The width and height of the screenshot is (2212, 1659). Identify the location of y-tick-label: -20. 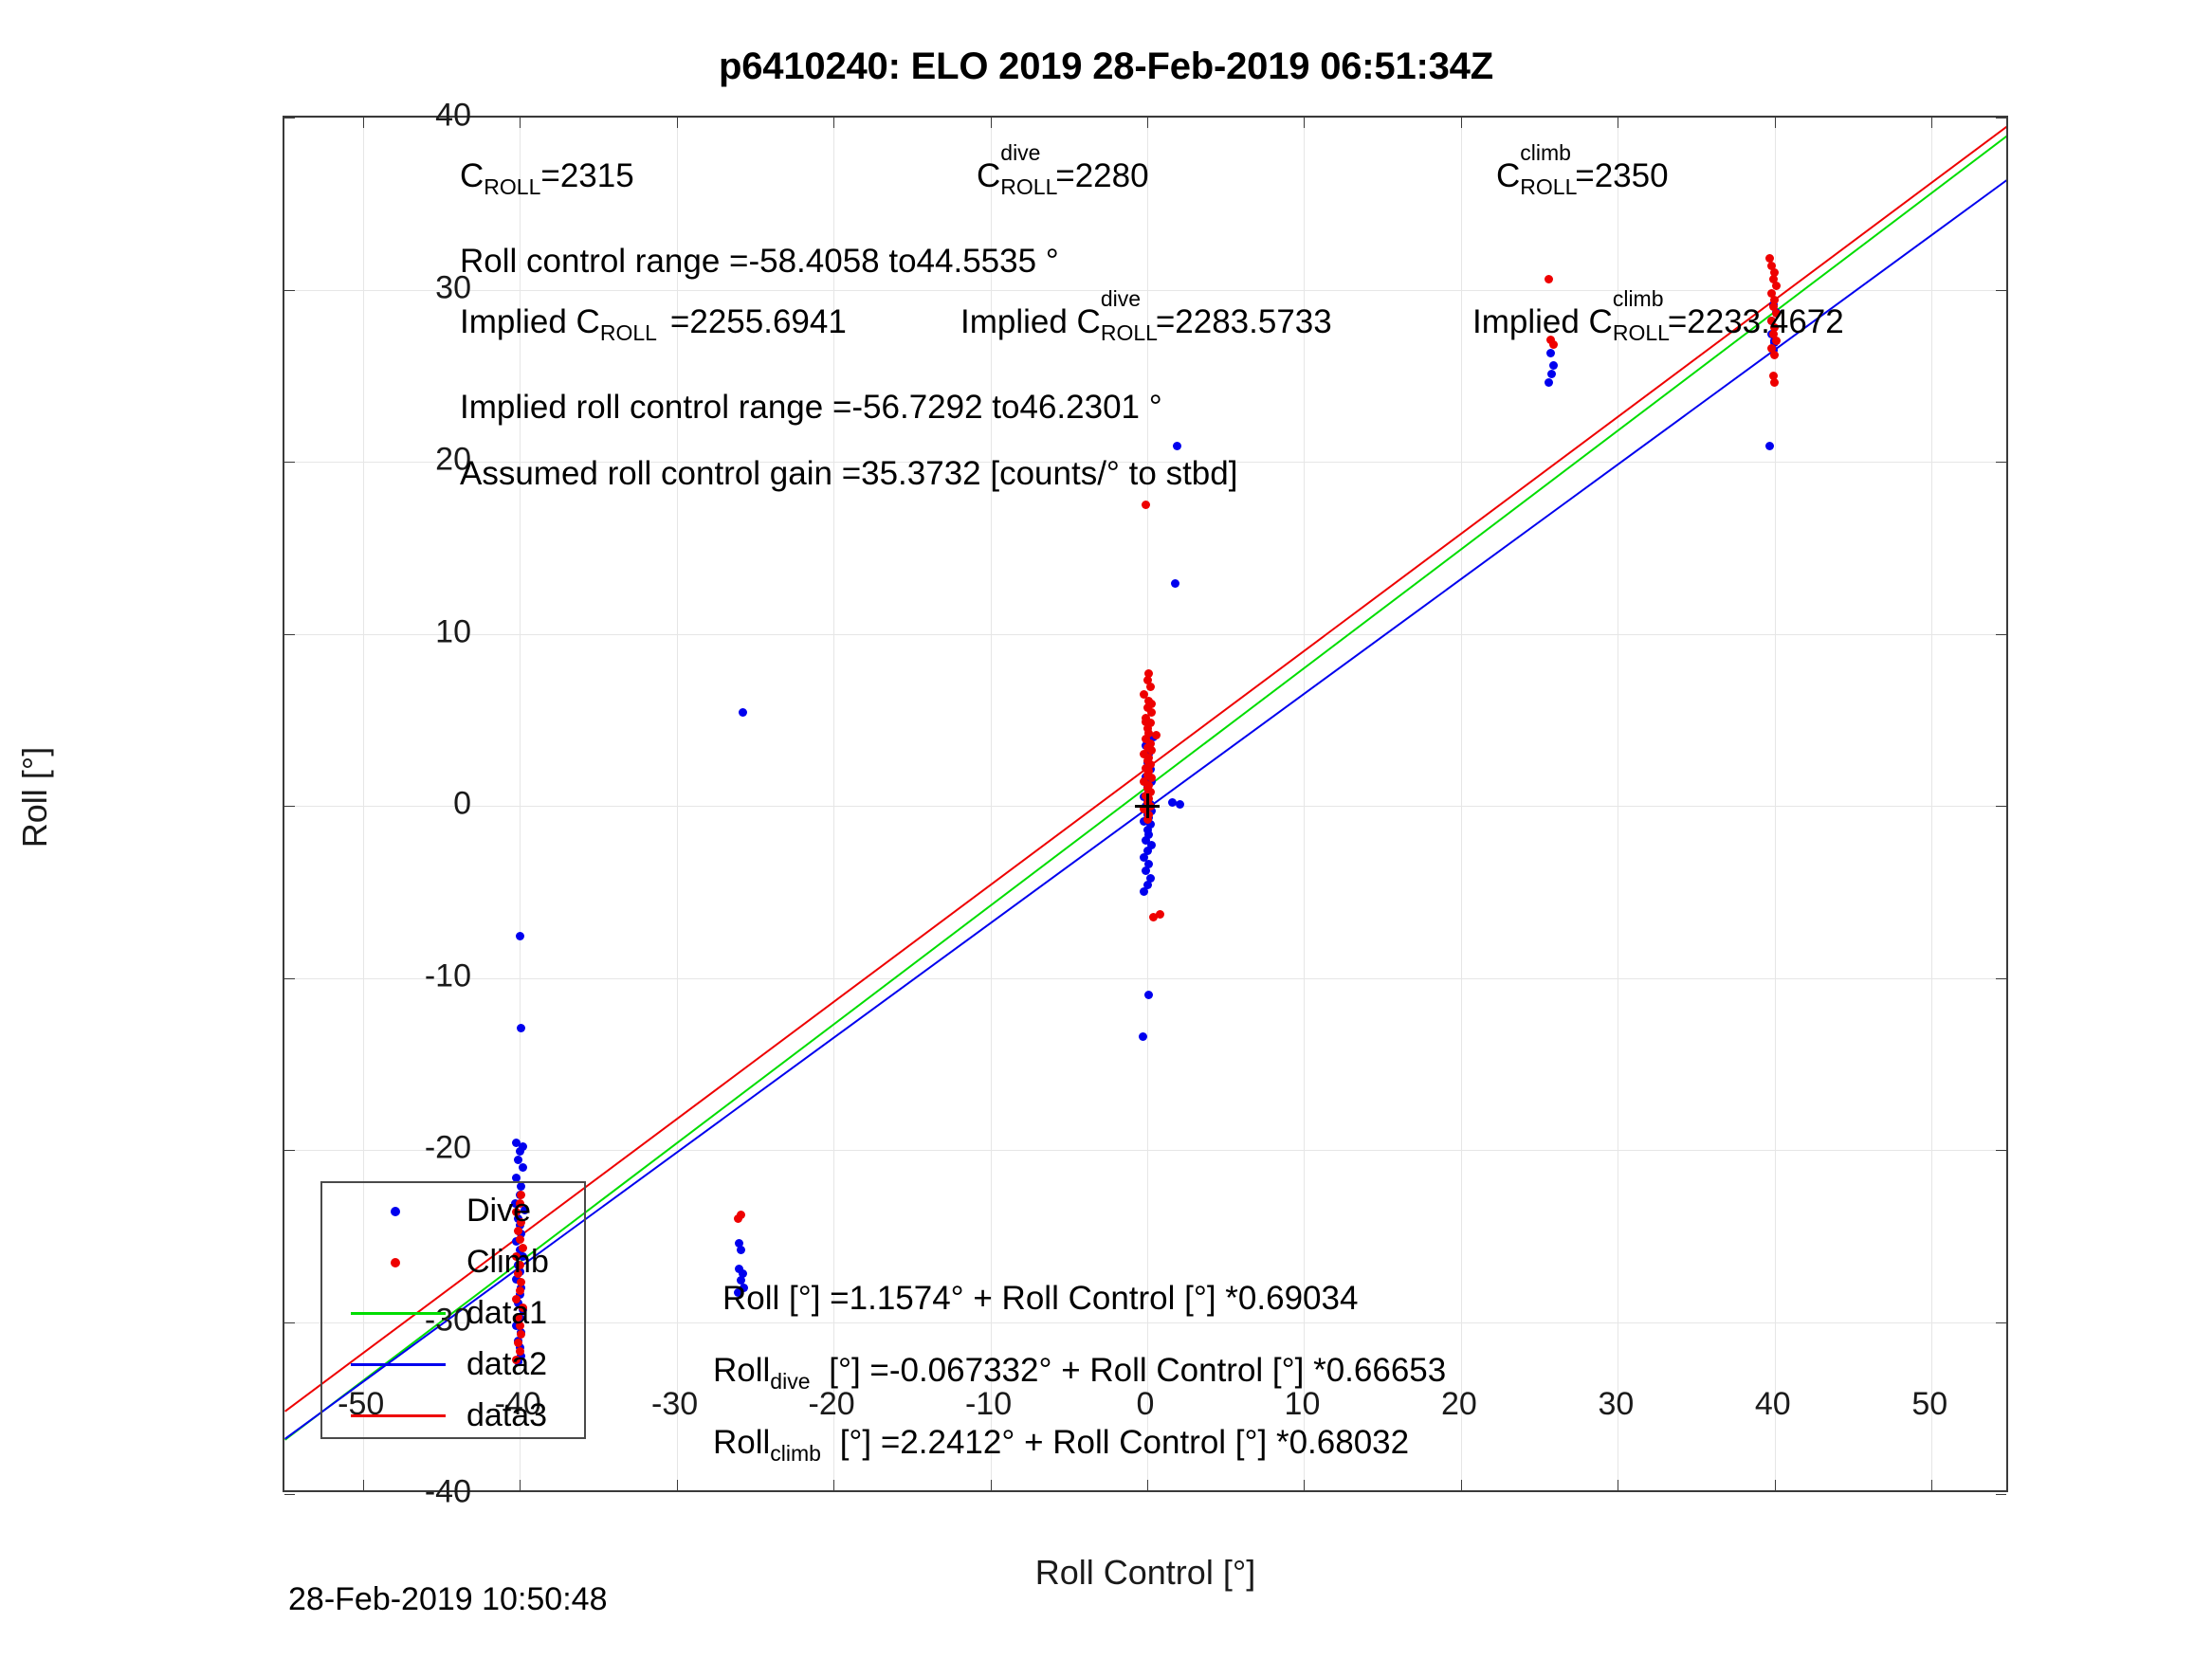
(447, 1147).